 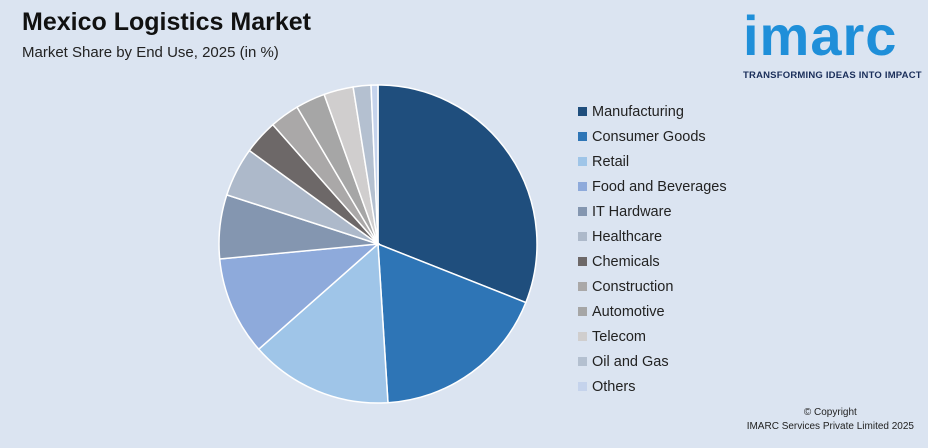 I want to click on legend-item-food-and-beverages: Food and Beverages, so click(x=652, y=186).